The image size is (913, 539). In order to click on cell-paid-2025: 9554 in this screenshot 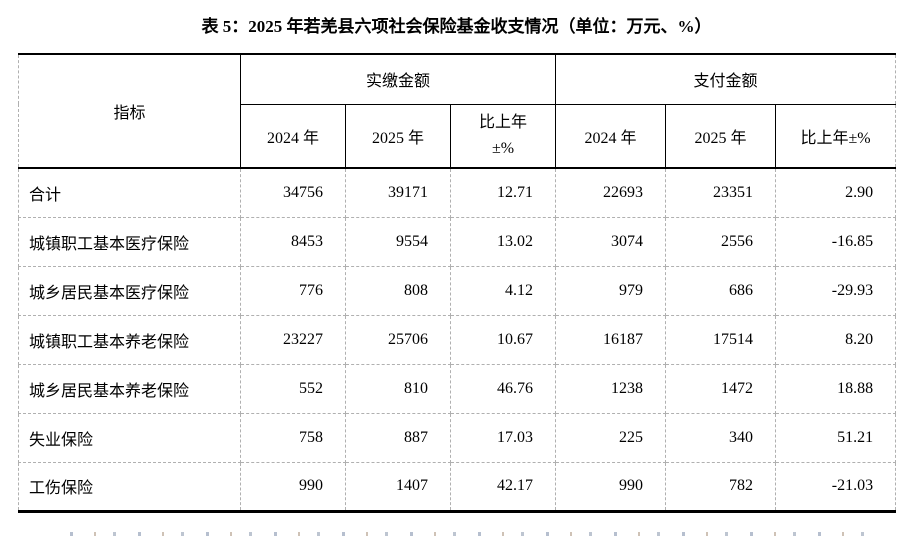, I will do `click(398, 241)`.